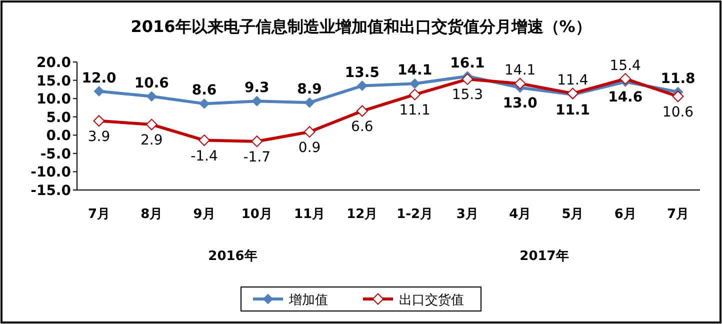  What do you see at coordinates (415, 214) in the screenshot?
I see `x-tick-label: 1-2月` at bounding box center [415, 214].